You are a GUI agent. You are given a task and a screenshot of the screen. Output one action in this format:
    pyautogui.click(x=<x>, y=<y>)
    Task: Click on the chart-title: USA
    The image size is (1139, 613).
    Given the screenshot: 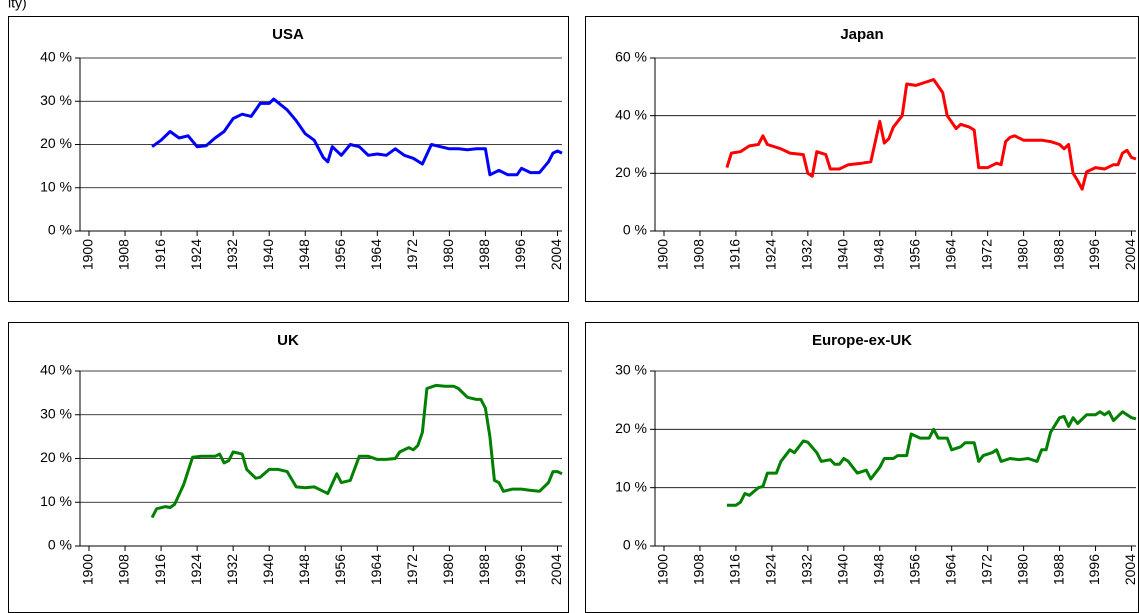 What is the action you would take?
    pyautogui.click(x=288, y=34)
    